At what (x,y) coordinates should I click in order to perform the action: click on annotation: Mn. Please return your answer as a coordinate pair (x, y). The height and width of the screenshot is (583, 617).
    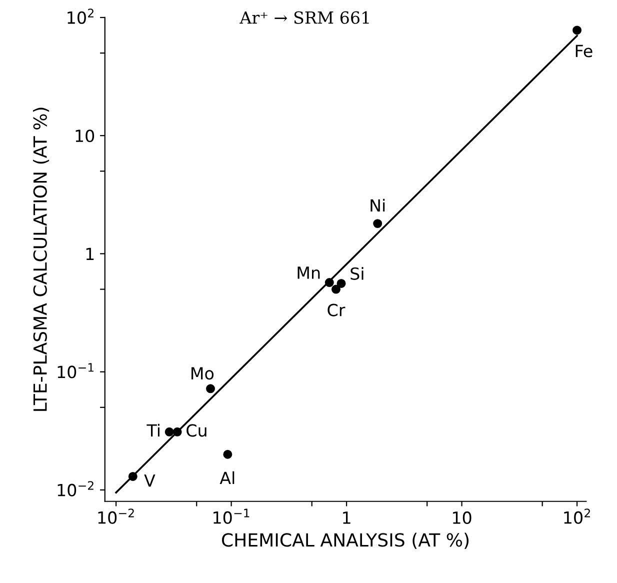
    Looking at the image, I should click on (309, 272).